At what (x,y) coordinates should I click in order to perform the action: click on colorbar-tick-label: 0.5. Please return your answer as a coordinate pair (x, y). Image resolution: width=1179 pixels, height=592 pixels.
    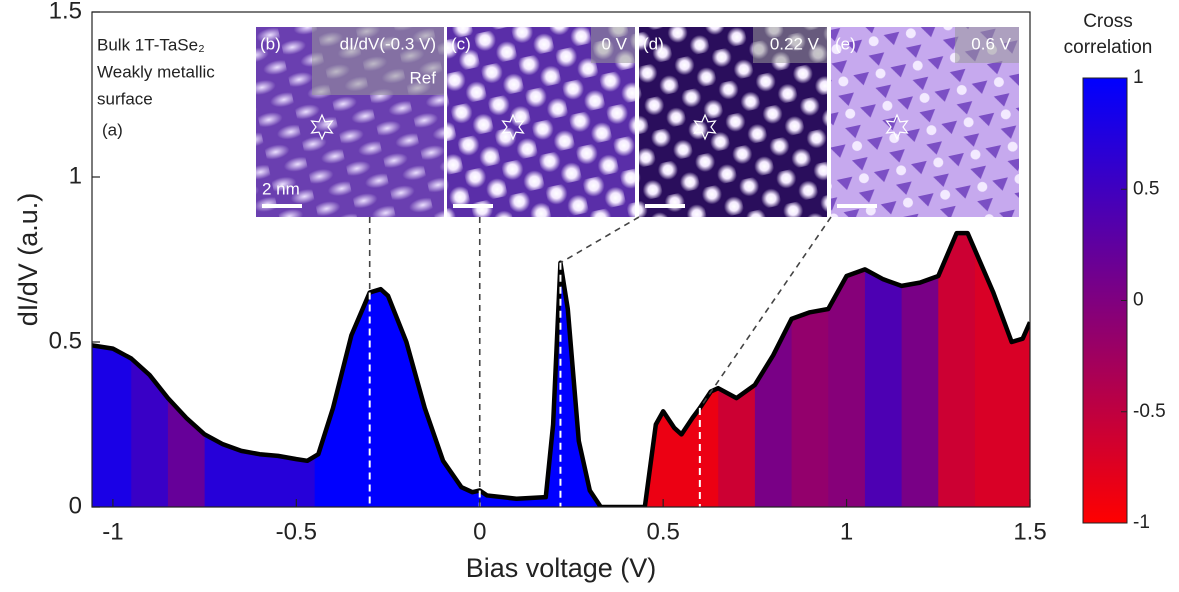
    Looking at the image, I should click on (1146, 188).